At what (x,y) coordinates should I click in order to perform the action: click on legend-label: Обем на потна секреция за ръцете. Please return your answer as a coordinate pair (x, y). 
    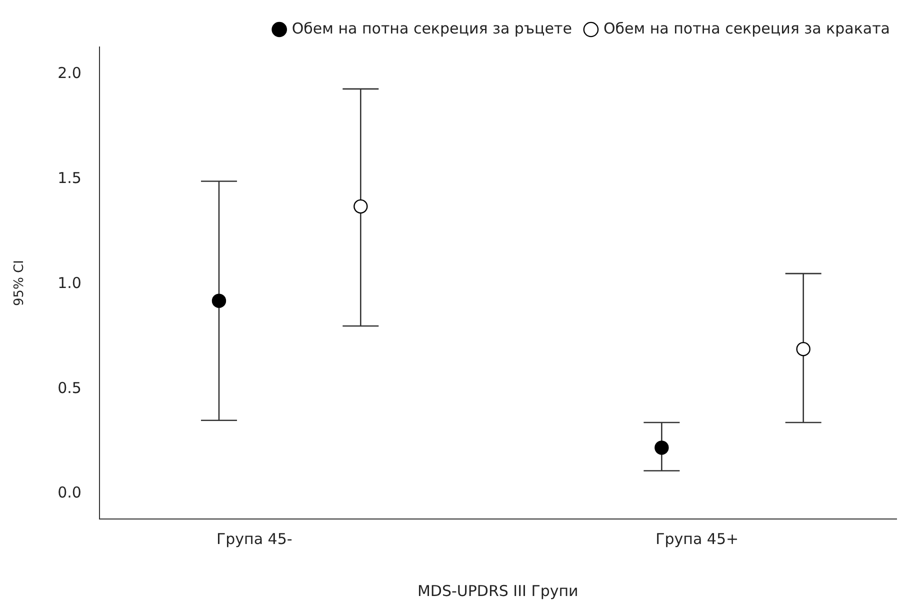
    Looking at the image, I should click on (432, 28).